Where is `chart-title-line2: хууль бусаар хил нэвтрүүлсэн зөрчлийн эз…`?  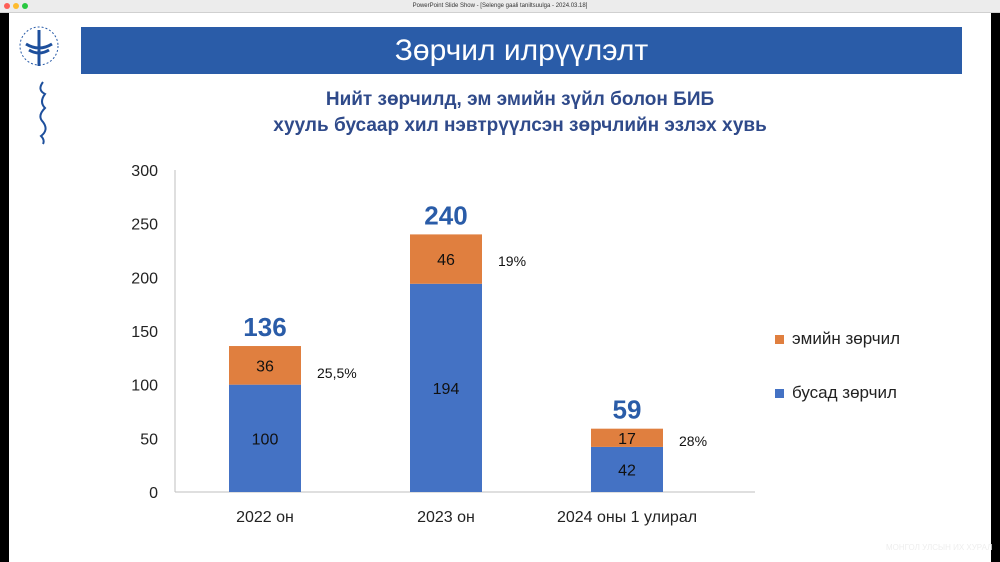
chart-title-line2: хууль бусаар хил нэвтрүүлсэн зөрчлийн эз… is located at coordinates (520, 125).